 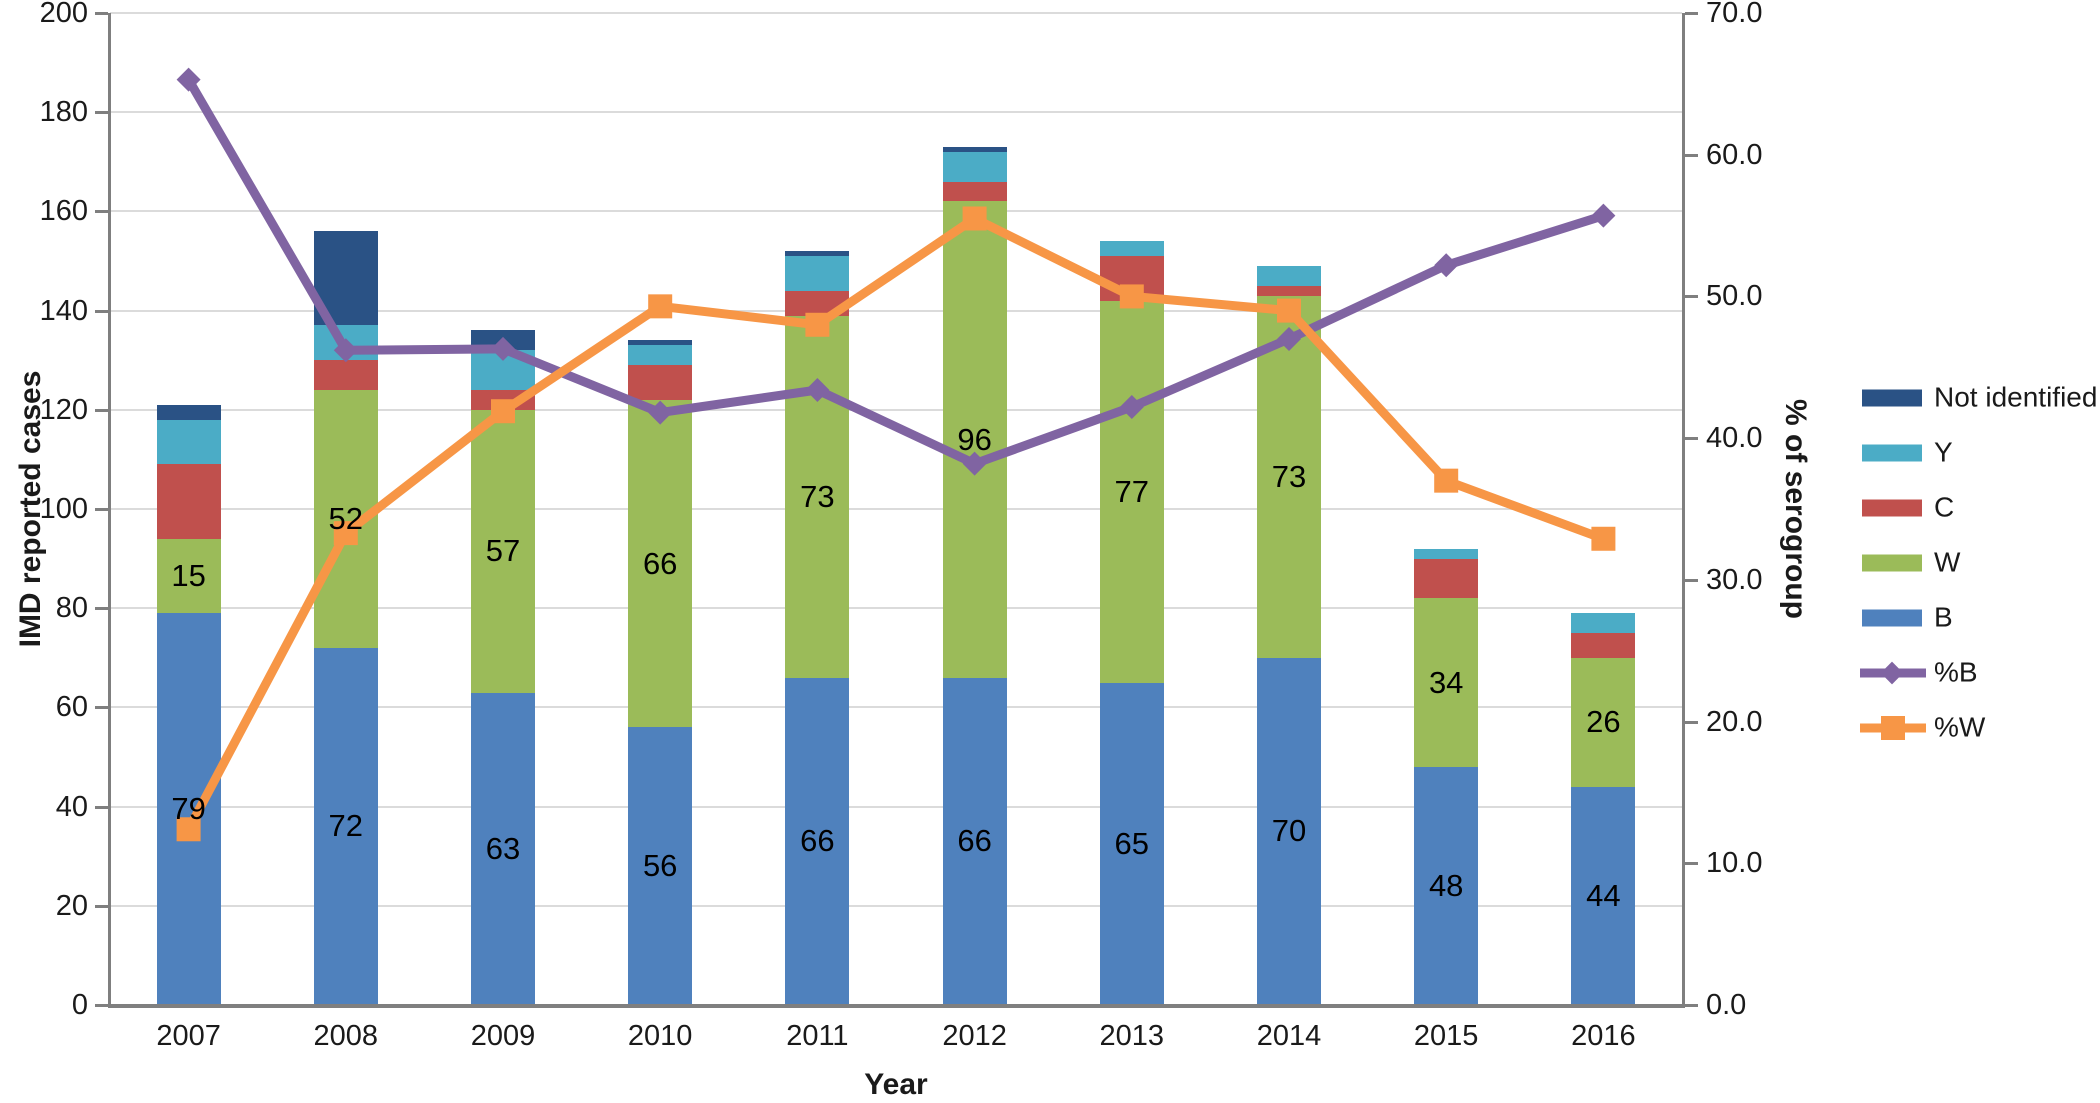 What do you see at coordinates (1446, 553) in the screenshot?
I see `bar-segment-Y-2015` at bounding box center [1446, 553].